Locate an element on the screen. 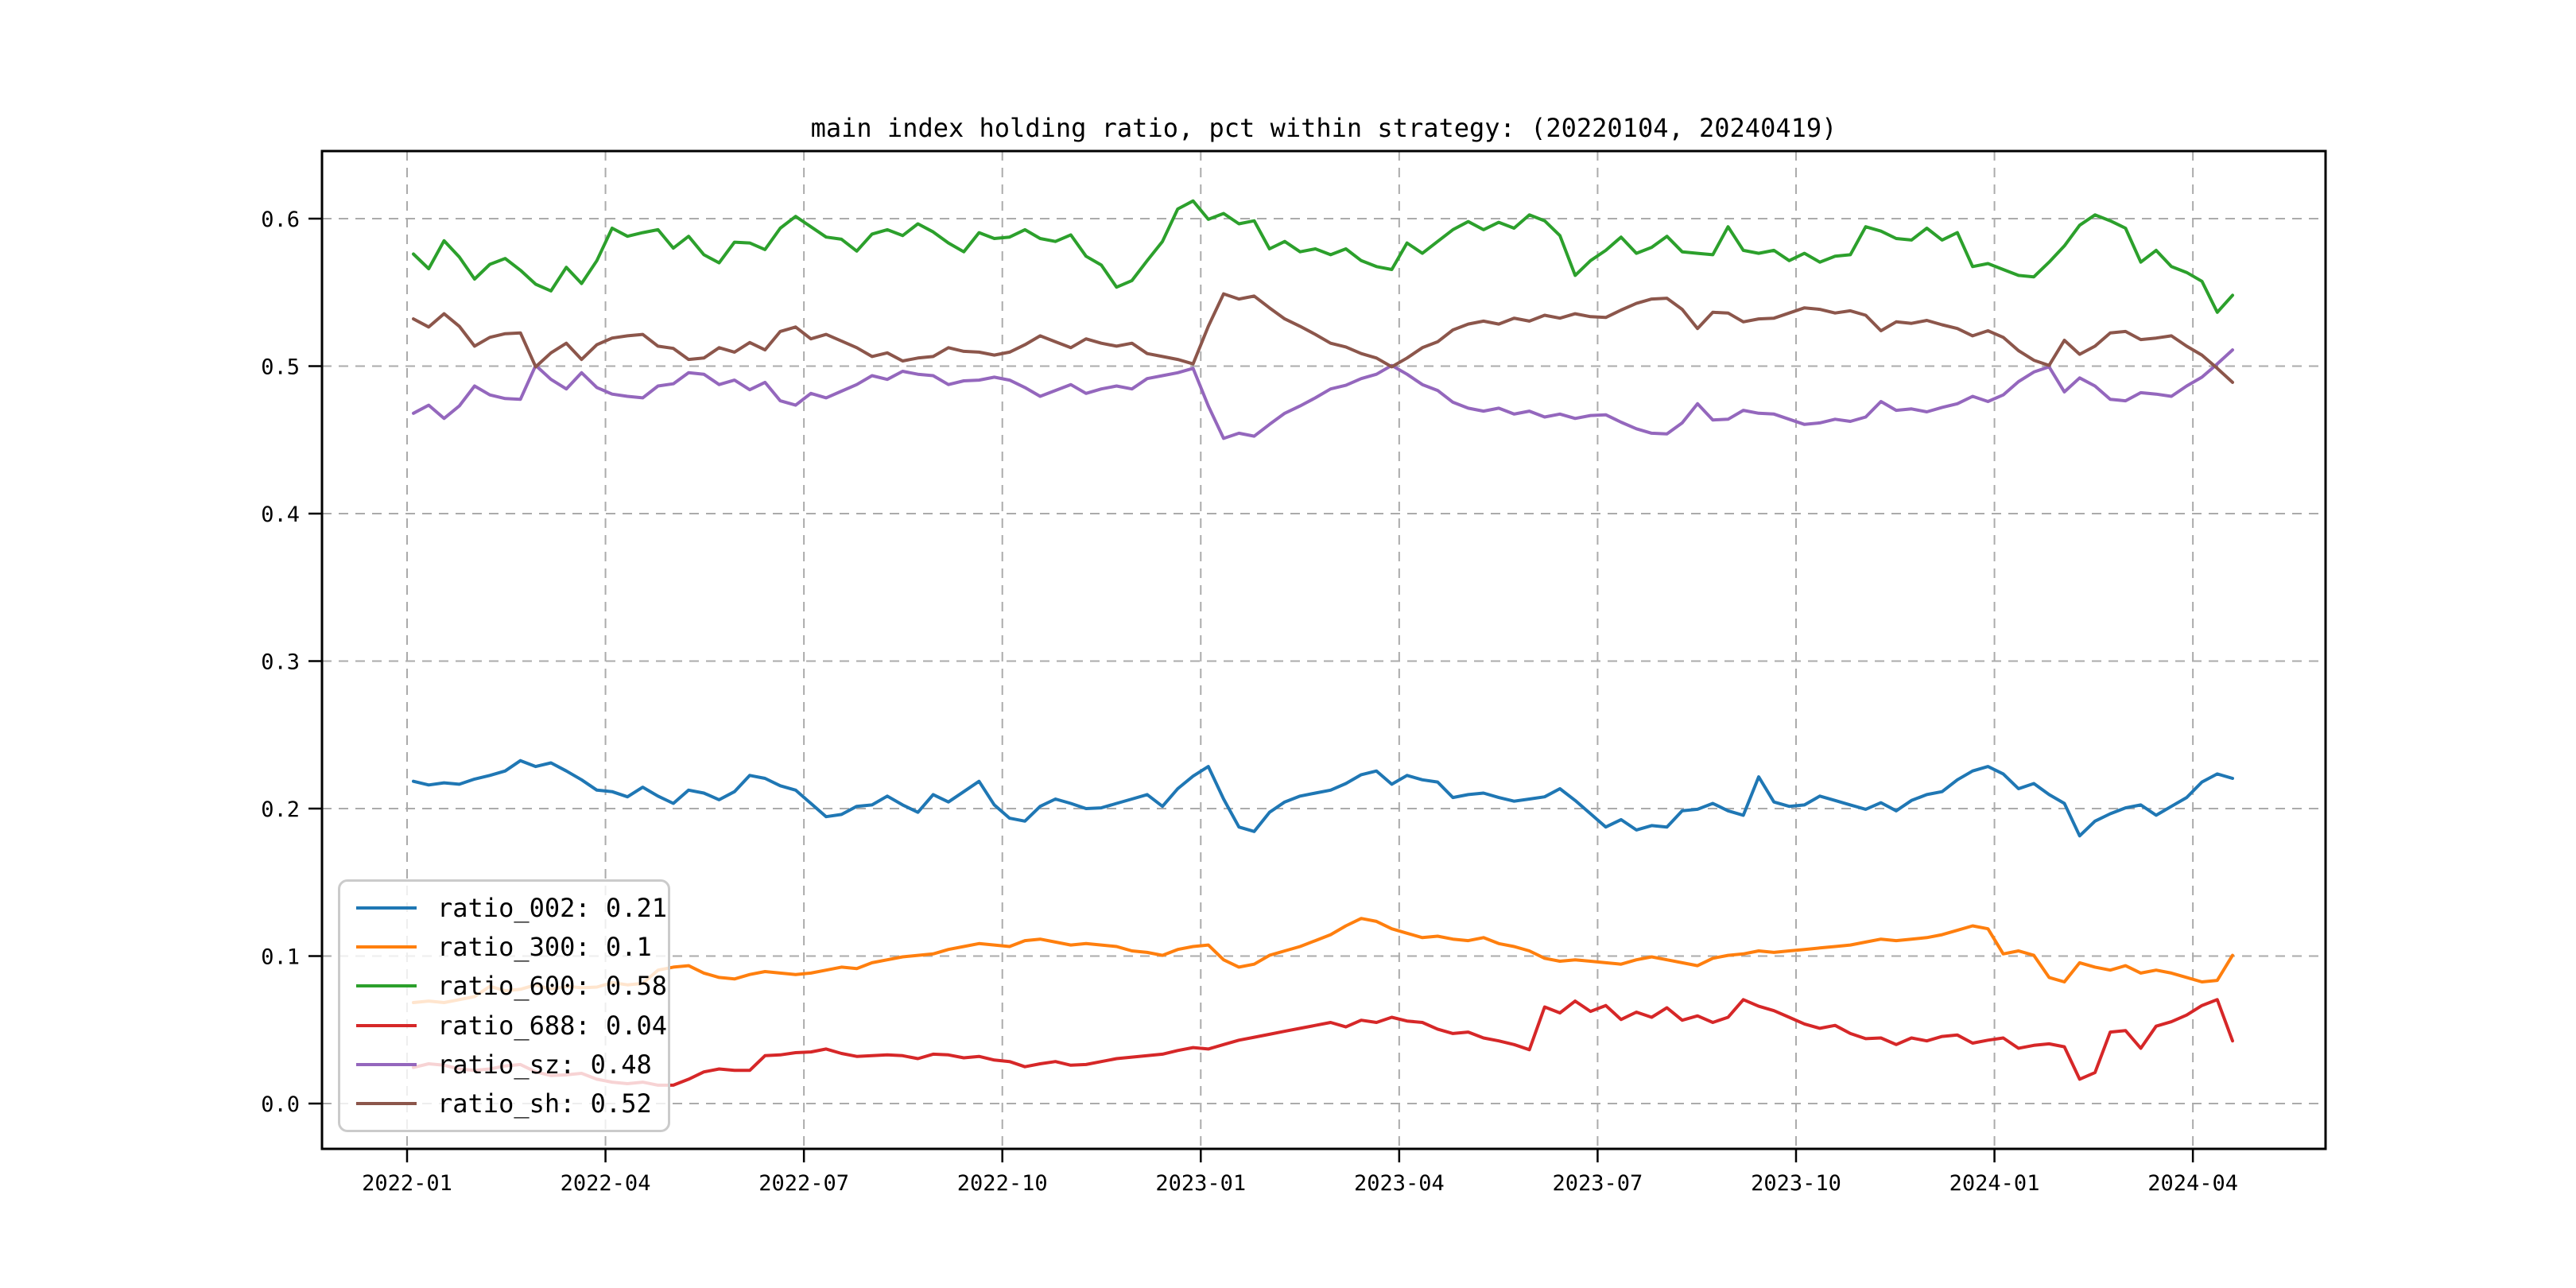 This screenshot has height=1288, width=2576. x-tick-label: 2024-01 is located at coordinates (1995, 1183).